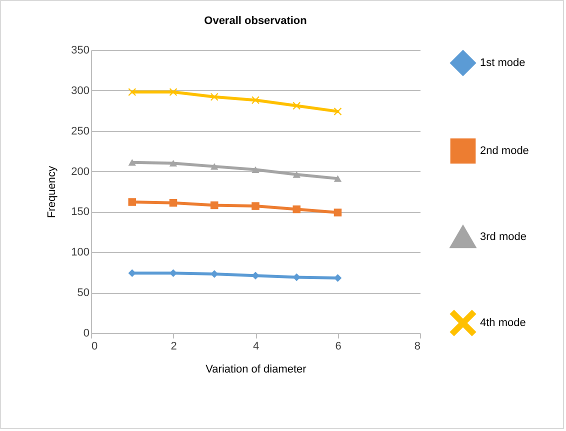 Image resolution: width=566 pixels, height=431 pixels. What do you see at coordinates (256, 370) in the screenshot?
I see `x-axis-title: Variation of diameter` at bounding box center [256, 370].